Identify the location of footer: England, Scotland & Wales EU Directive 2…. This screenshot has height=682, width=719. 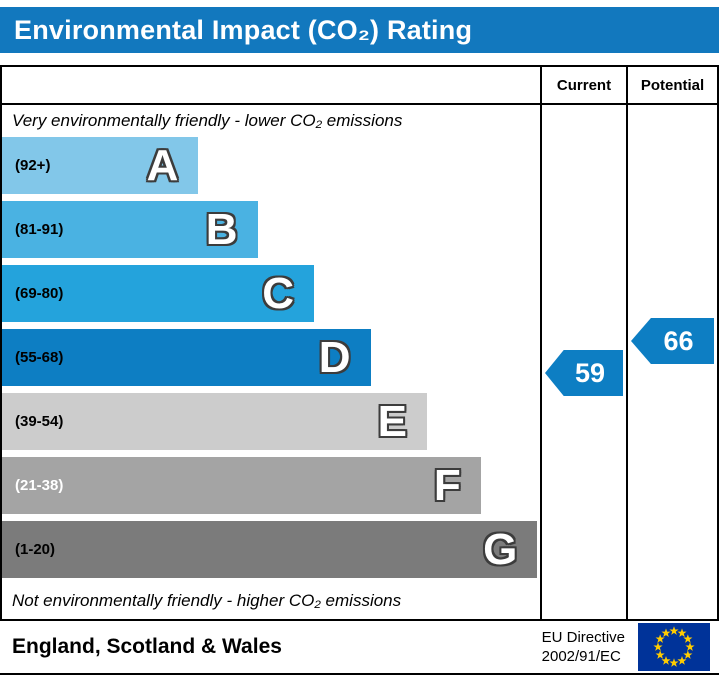
(359, 648).